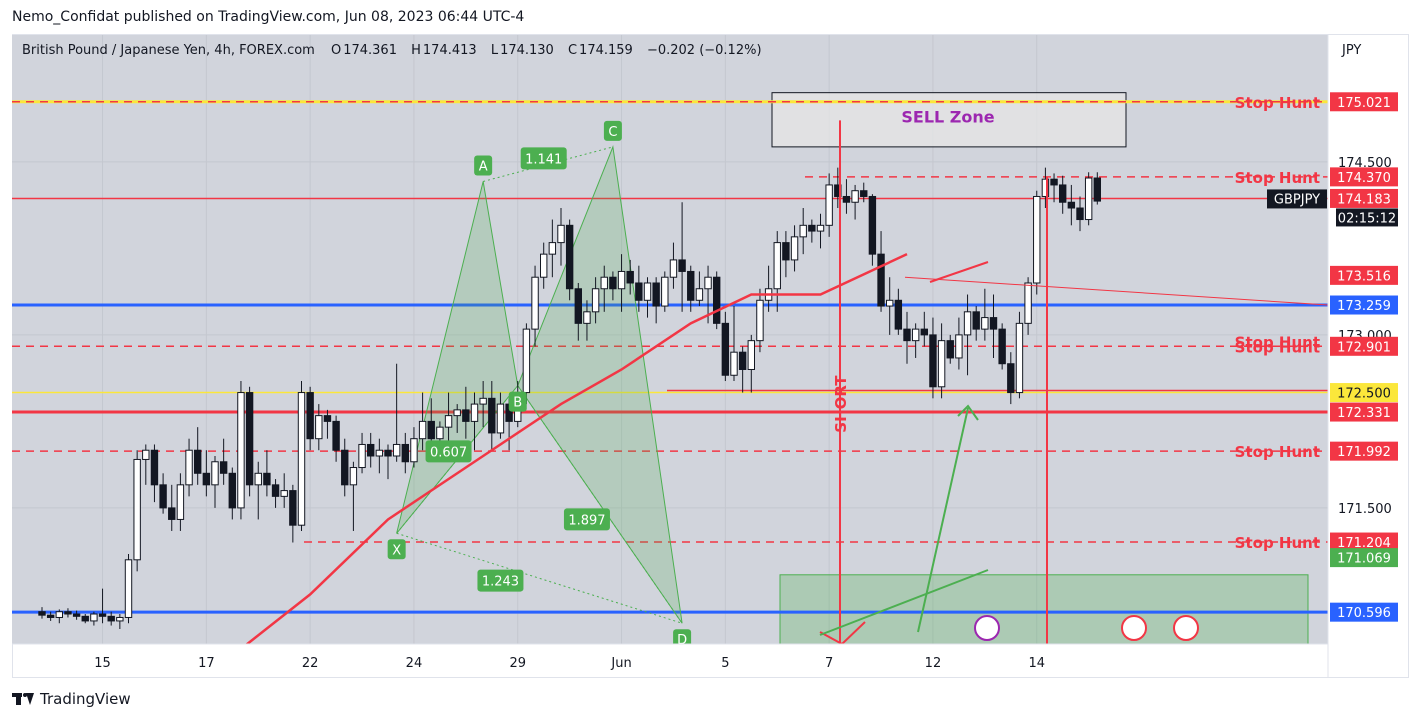  What do you see at coordinates (933, 663) in the screenshot?
I see `x-tick-label: 12` at bounding box center [933, 663].